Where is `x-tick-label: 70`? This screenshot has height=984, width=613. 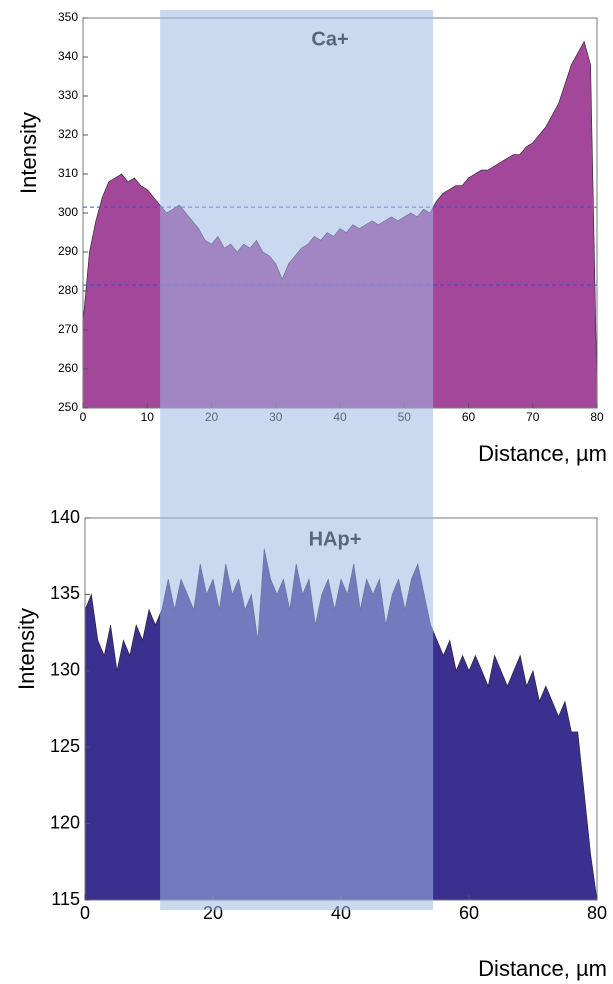 x-tick-label: 70 is located at coordinates (533, 417).